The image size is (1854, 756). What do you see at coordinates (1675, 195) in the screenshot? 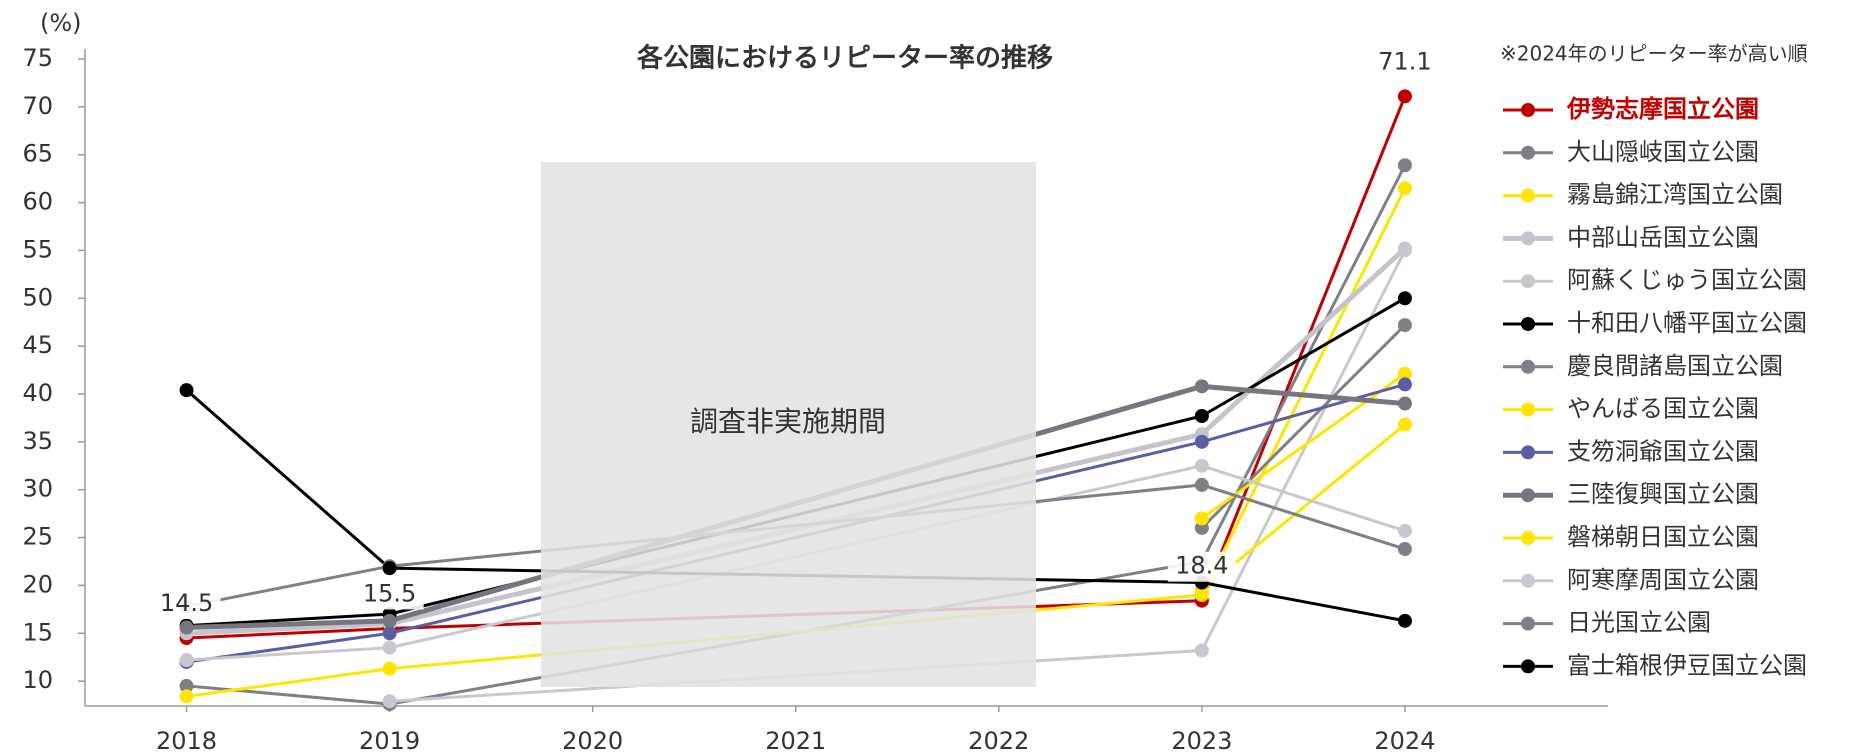
I see `legend-label: 霧島錦江湾国立公園` at bounding box center [1675, 195].